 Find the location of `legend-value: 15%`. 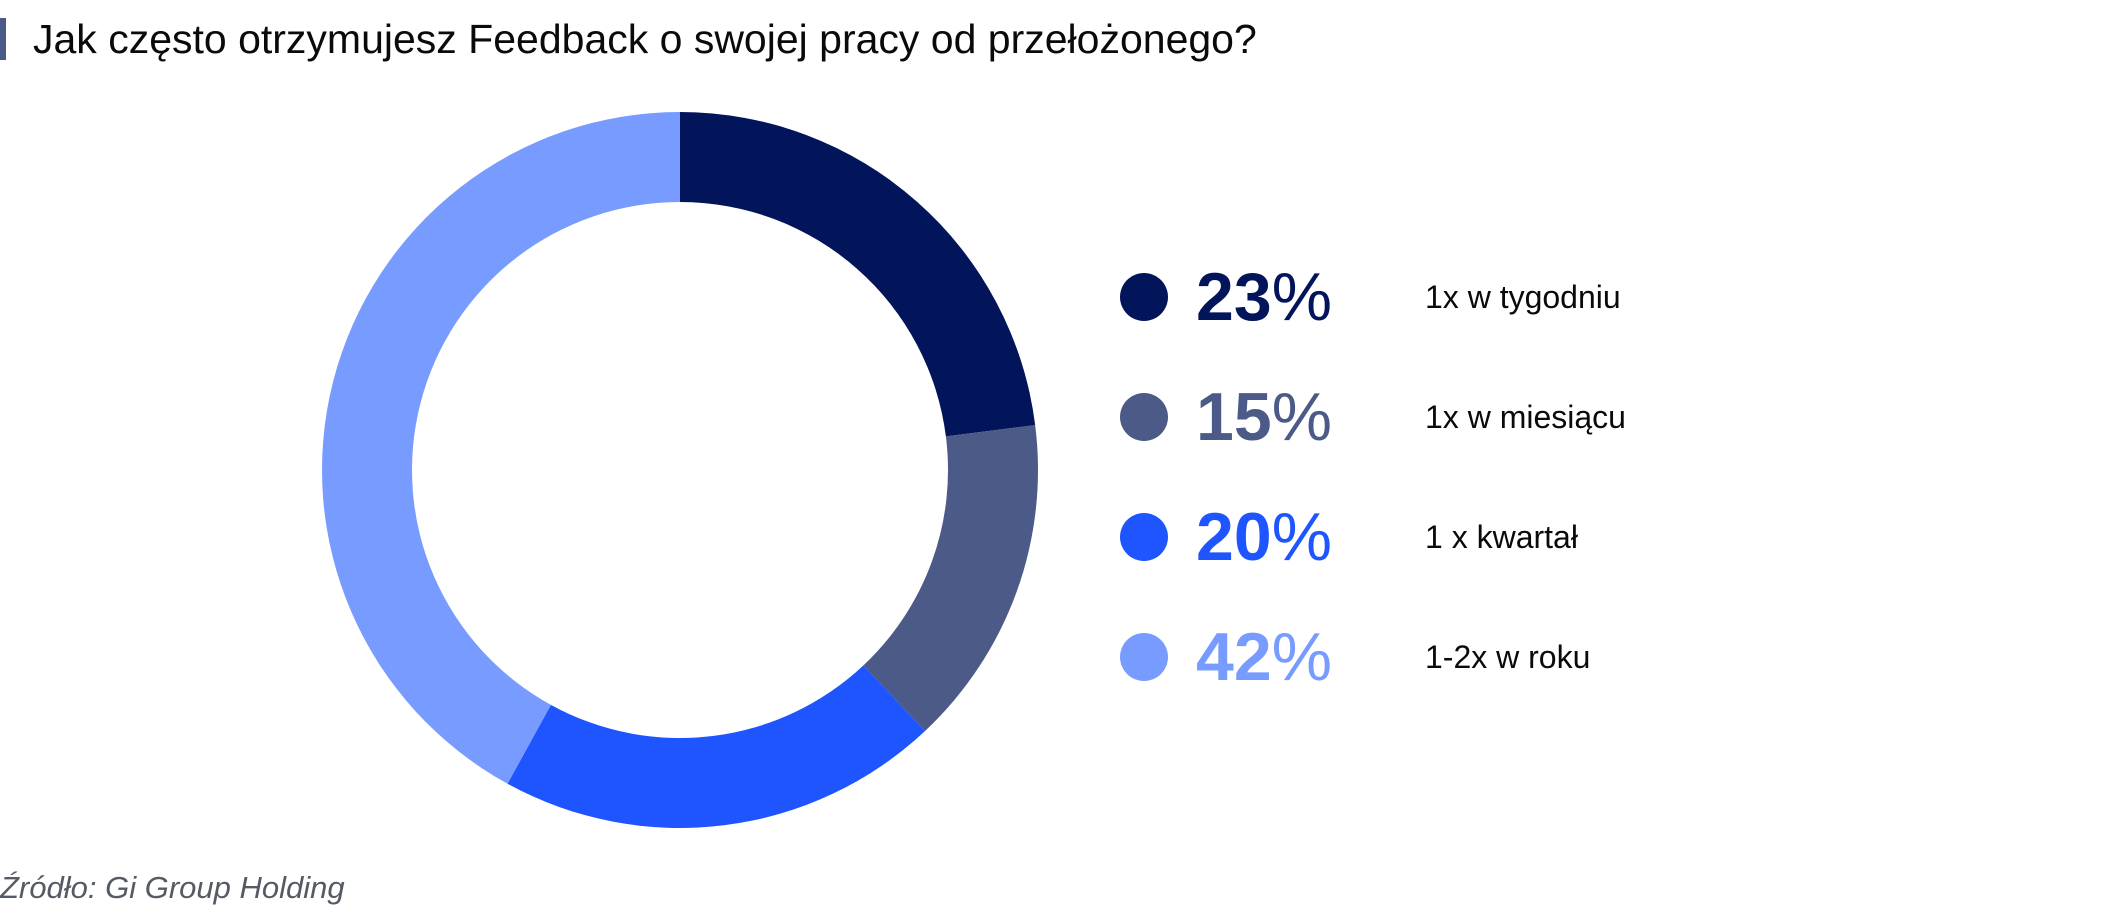

legend-value: 15% is located at coordinates (1264, 417).